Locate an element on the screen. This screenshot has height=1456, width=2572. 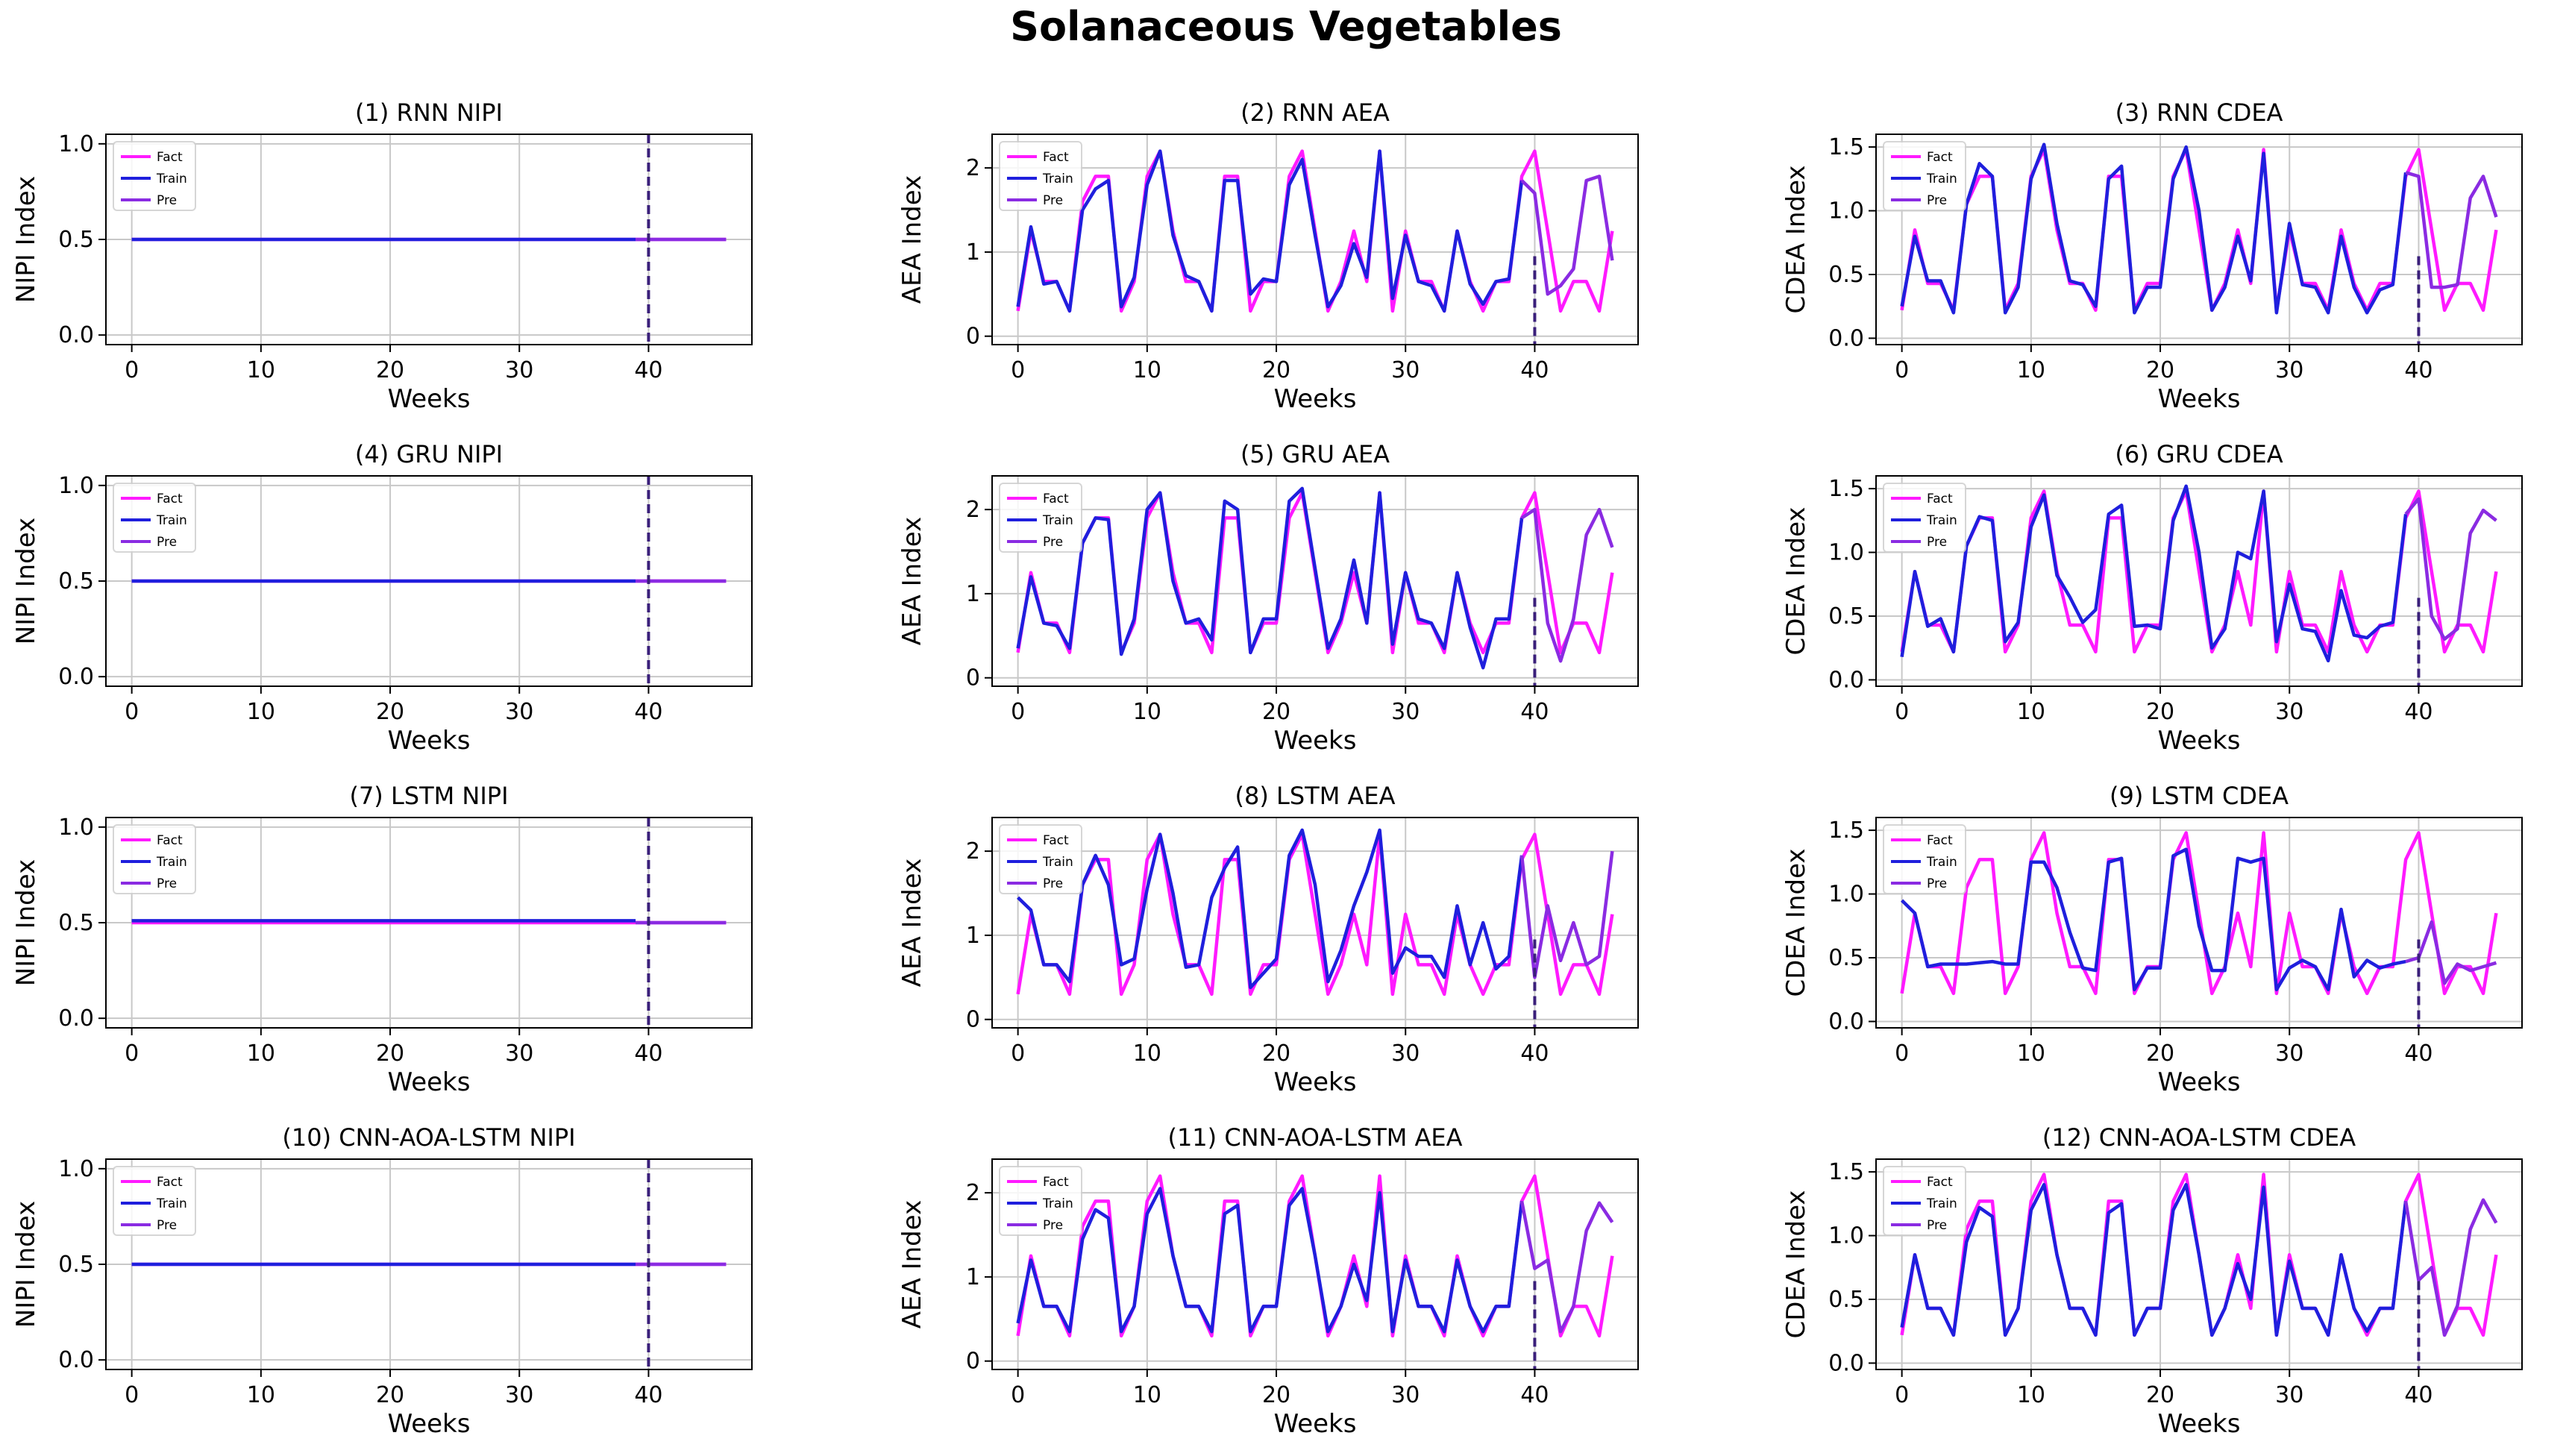
y-axis-label: NIPI Index is located at coordinates (26, 922).